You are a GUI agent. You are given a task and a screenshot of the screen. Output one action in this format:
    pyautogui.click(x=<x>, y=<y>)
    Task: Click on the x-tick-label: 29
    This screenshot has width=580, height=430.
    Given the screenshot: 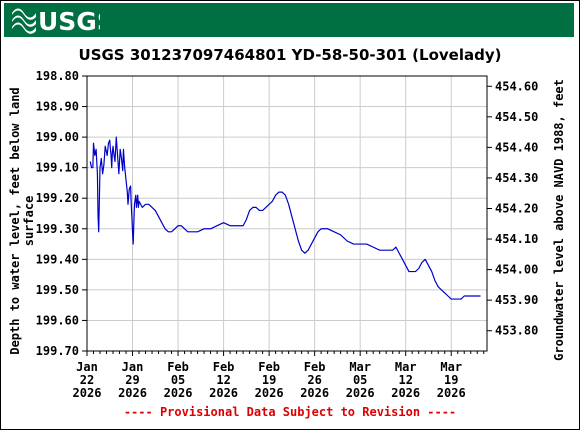 What is the action you would take?
    pyautogui.click(x=132, y=380)
    